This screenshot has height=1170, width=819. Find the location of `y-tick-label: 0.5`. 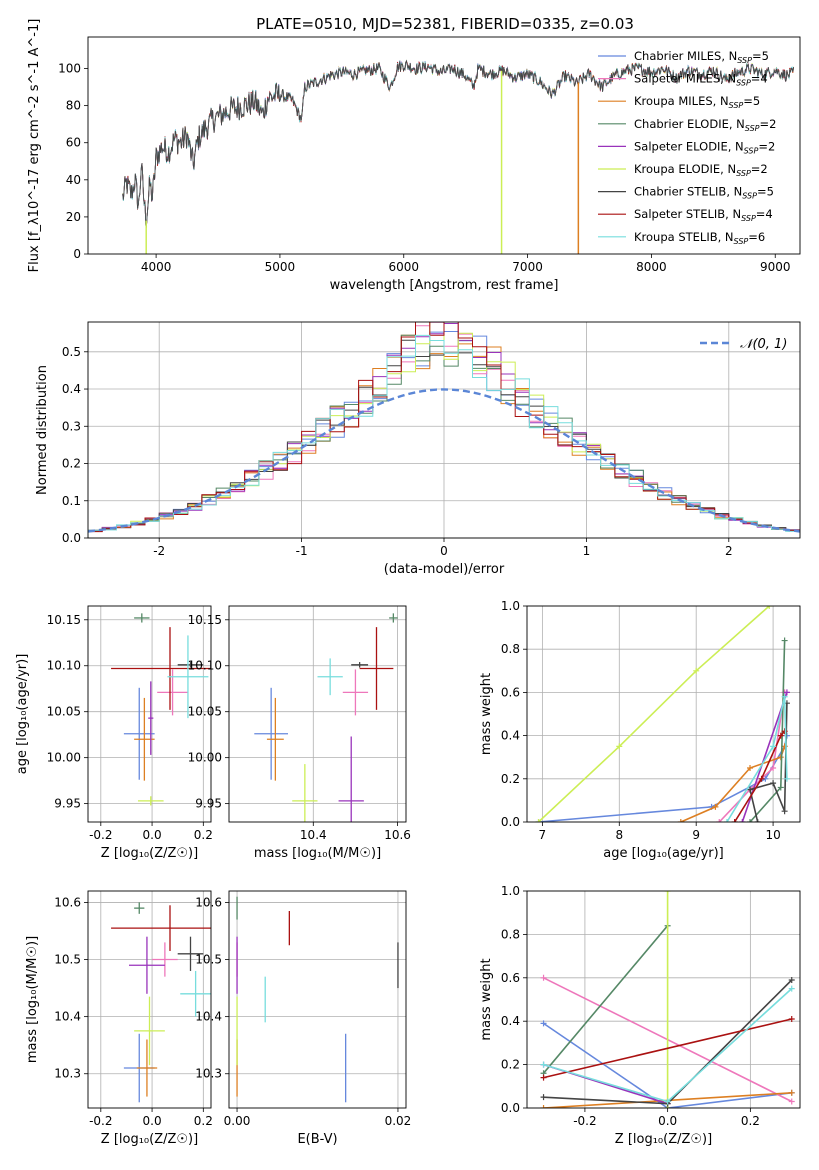

y-tick-label: 0.5 is located at coordinates (71, 352).